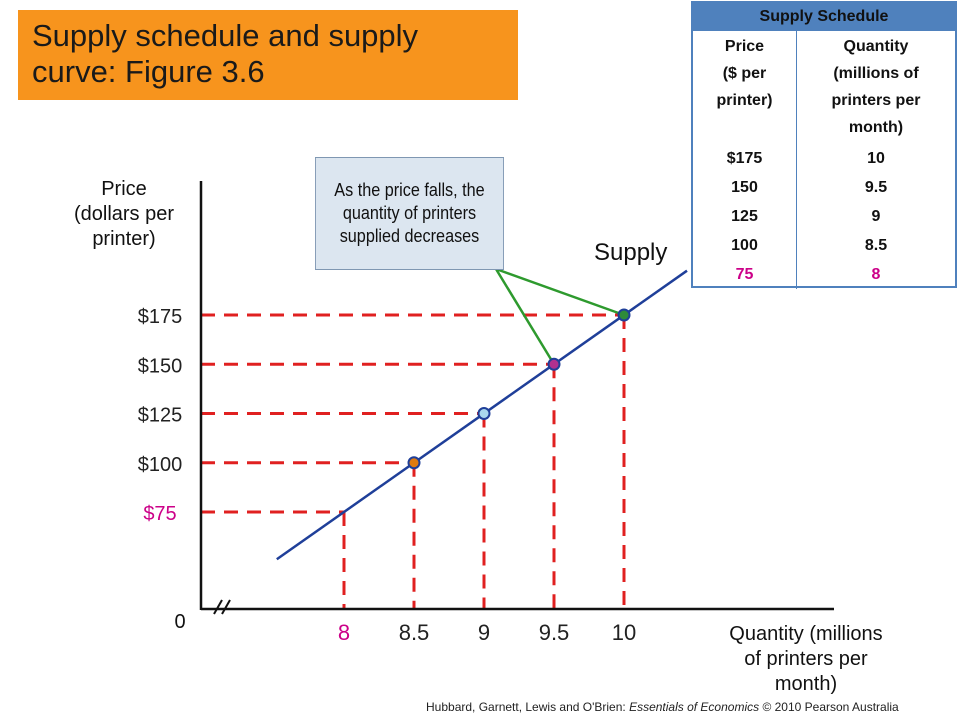  I want to click on table-row-highlighted: 75 8, so click(824, 274).